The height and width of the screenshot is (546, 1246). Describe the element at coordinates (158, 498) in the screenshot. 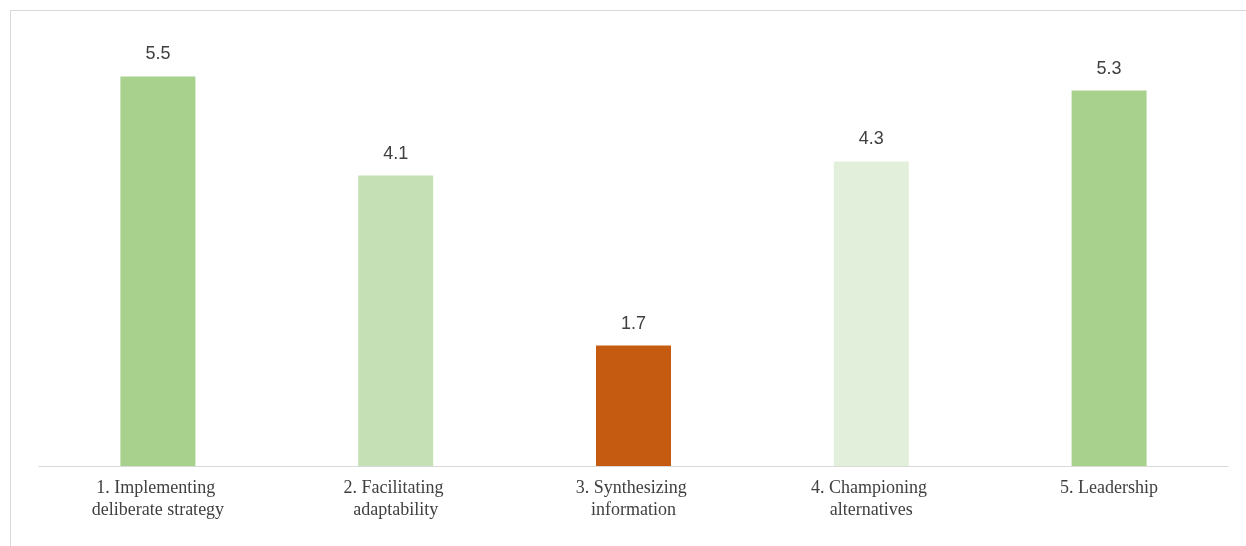

I see `x-tick-label: 1. Implementing deliberate strategy` at that location.